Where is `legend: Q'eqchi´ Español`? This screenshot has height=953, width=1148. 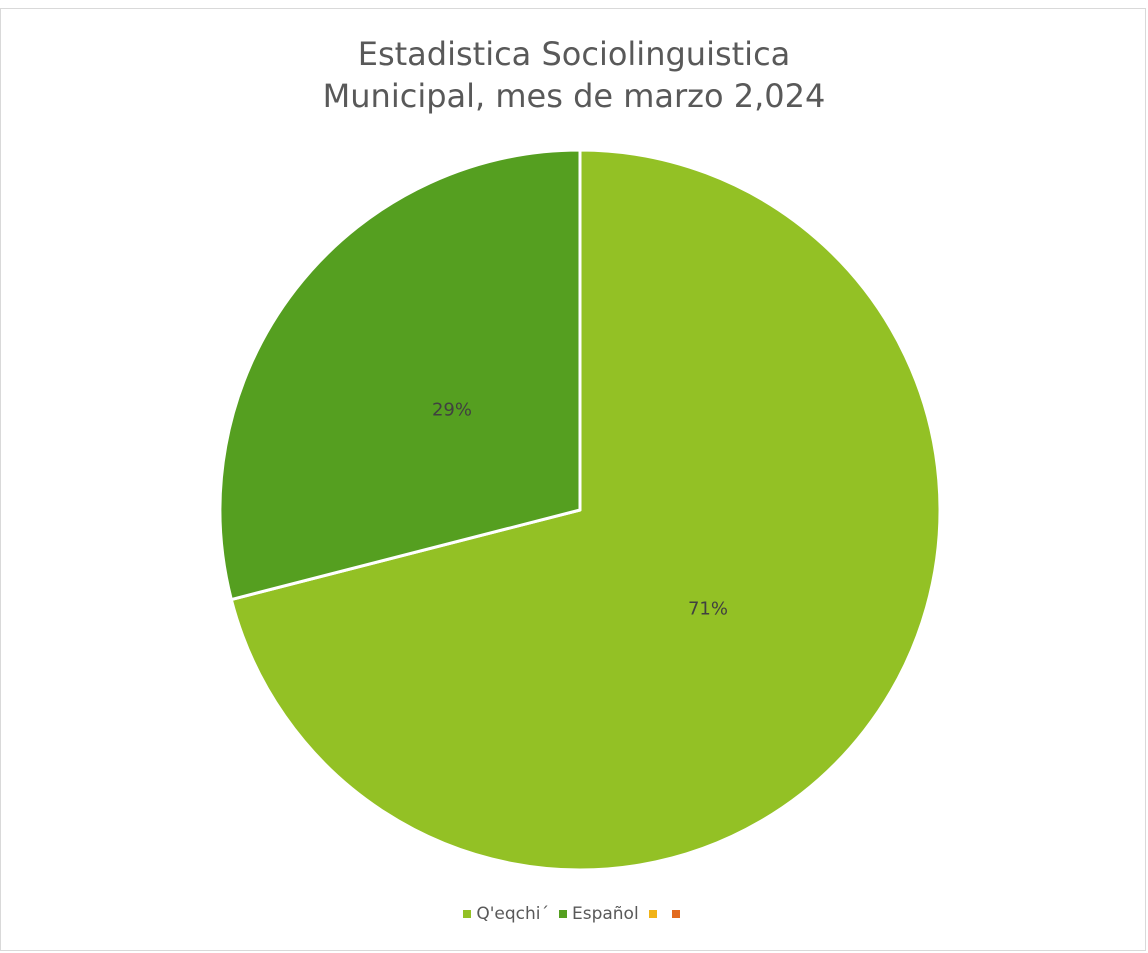
legend: Q'eqchi´ Español is located at coordinates (574, 913).